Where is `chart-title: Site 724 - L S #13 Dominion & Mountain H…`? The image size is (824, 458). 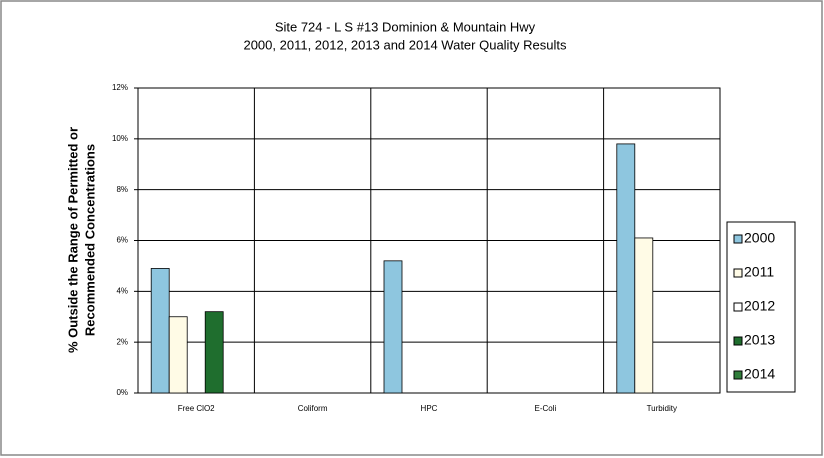
chart-title: Site 724 - L S #13 Dominion & Mountain H… is located at coordinates (405, 26).